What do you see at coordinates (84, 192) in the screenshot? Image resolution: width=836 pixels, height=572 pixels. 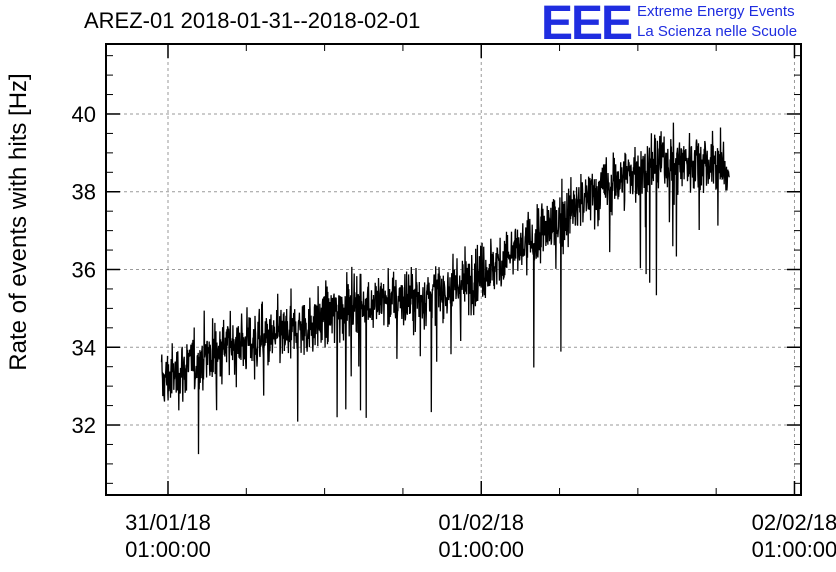 I see `y-tick-label: 38` at bounding box center [84, 192].